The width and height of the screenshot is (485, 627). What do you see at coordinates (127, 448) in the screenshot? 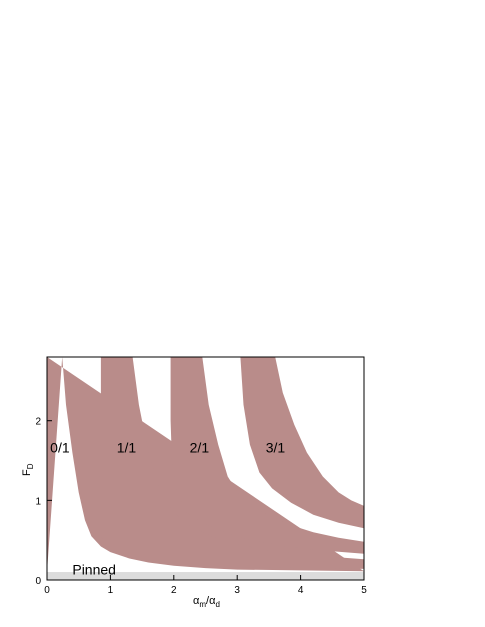
I see `region-label-1-1: 1/1` at bounding box center [127, 448].